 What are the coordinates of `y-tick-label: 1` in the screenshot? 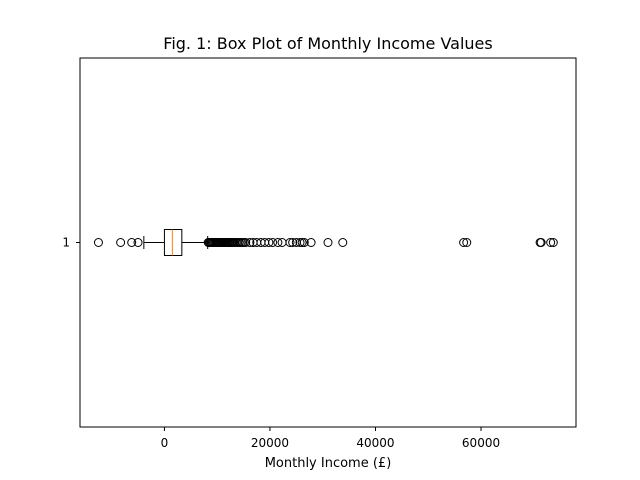 It's located at (66, 243).